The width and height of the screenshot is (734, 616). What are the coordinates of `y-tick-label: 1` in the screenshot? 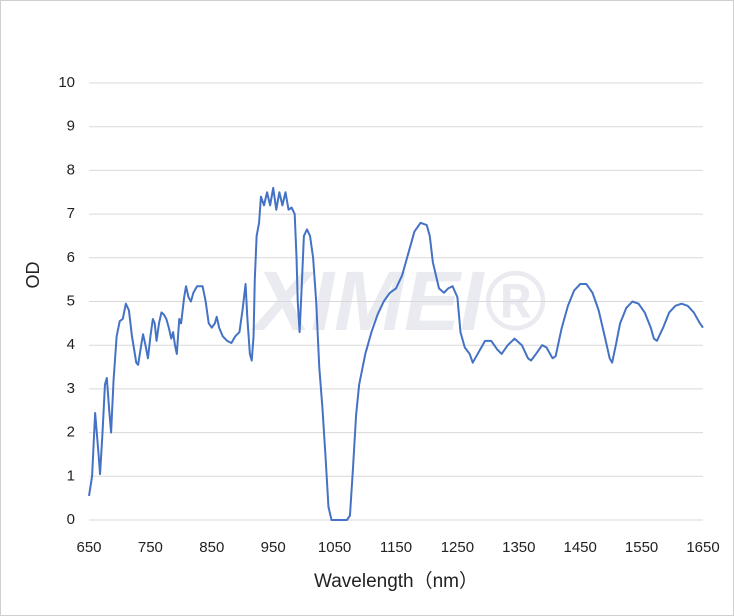 It's located at (71, 475).